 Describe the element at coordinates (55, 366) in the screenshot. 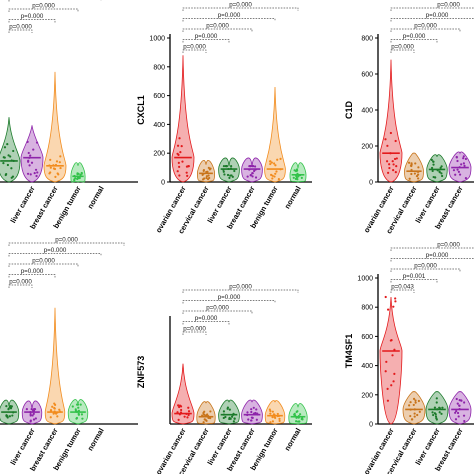

I see `violin-benign-tumor` at that location.